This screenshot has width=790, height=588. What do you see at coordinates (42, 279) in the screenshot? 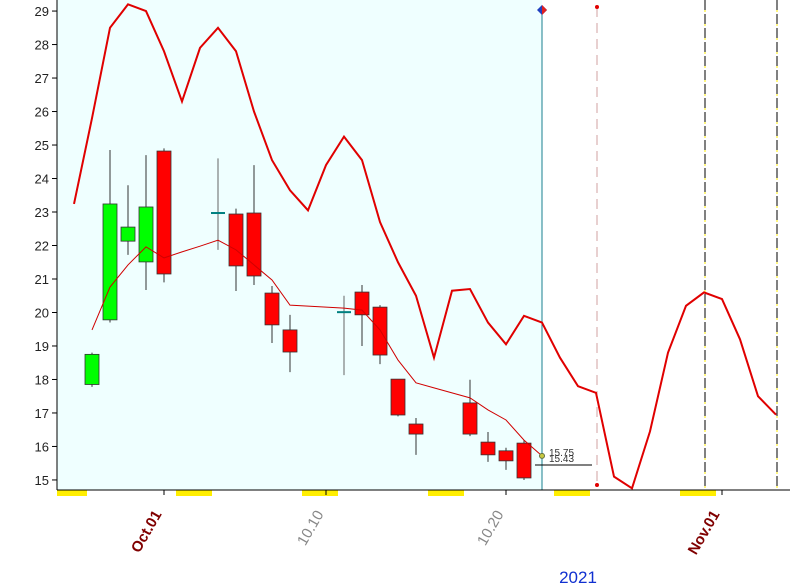
I see `y-tick-label: 21` at bounding box center [42, 279].